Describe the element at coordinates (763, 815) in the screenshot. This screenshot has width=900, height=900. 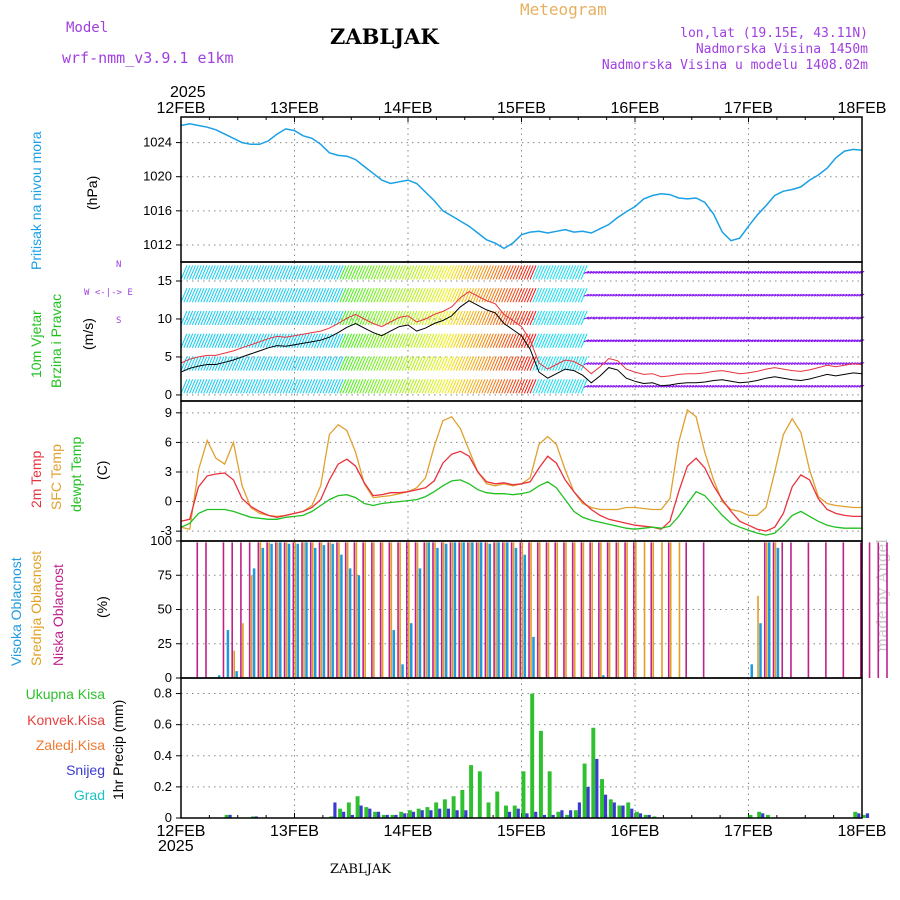
I see `snow-bar` at that location.